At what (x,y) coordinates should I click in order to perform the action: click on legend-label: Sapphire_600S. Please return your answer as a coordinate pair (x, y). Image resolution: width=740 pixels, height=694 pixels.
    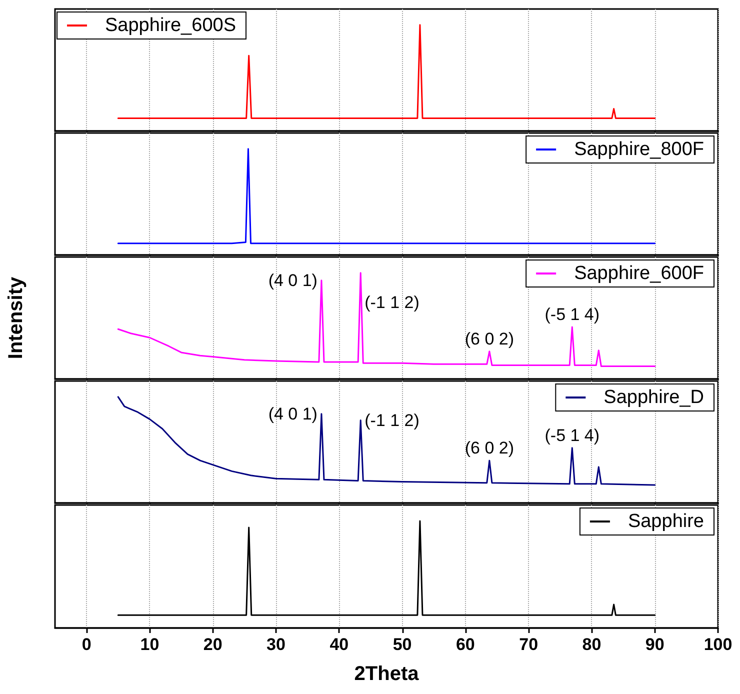
    Looking at the image, I should click on (170, 25).